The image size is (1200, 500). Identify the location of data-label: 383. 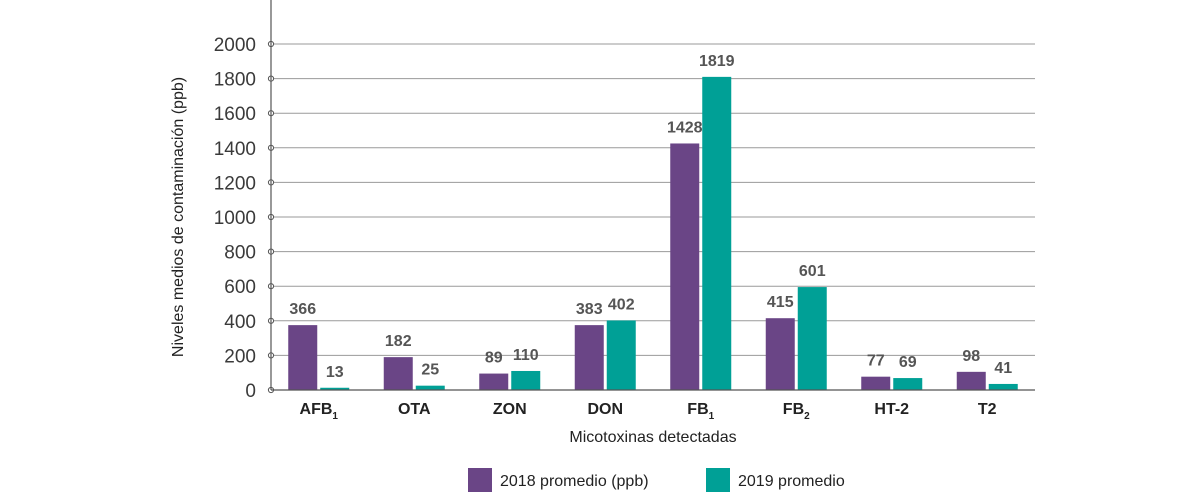
(589, 309).